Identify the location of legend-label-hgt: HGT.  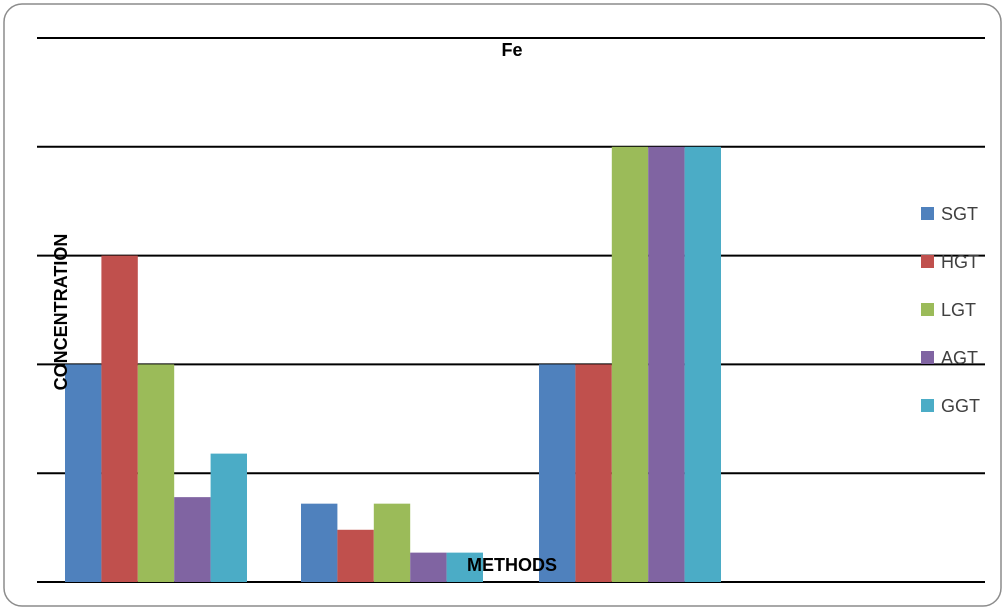
(960, 262).